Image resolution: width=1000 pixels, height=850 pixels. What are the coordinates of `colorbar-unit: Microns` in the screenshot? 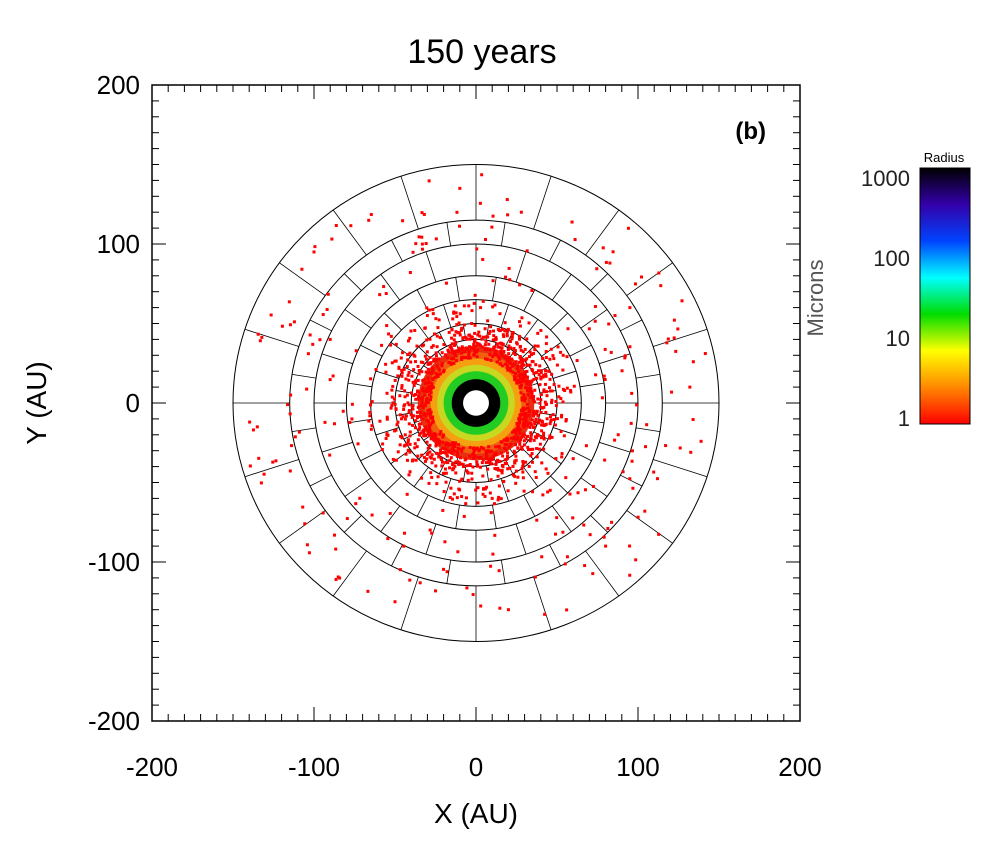 It's located at (815, 297).